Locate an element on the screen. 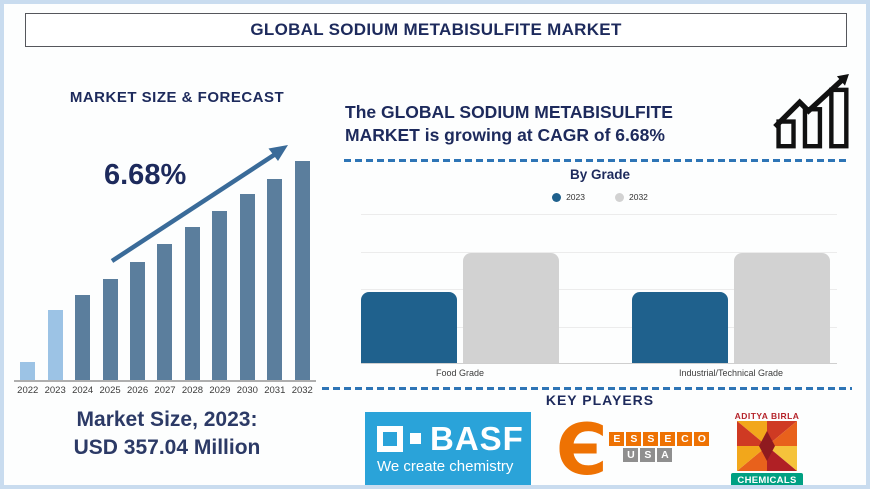 This screenshot has height=489, width=870. forecast-year-label: 2027 is located at coordinates (165, 390).